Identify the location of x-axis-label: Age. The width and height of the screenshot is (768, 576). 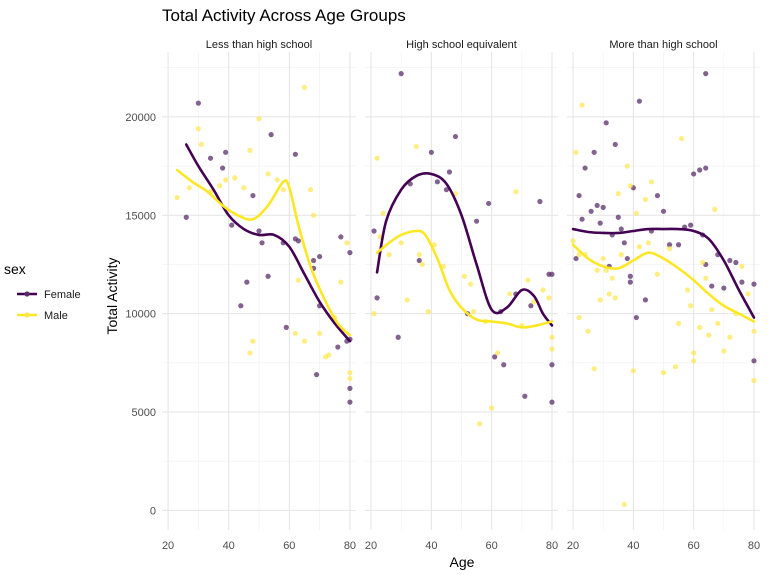
(462, 562).